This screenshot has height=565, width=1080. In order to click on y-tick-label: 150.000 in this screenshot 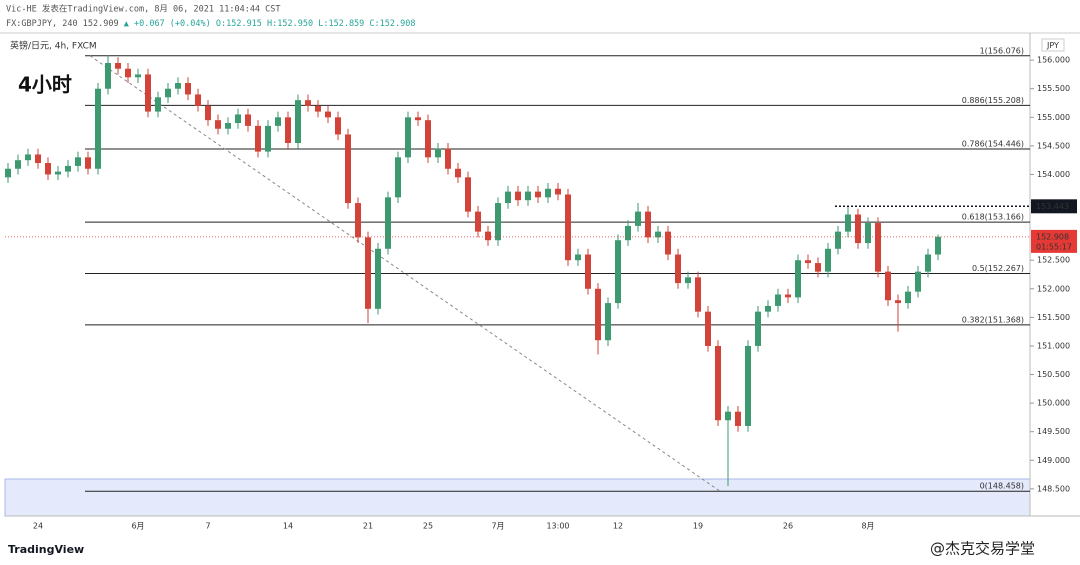, I will do `click(1053, 403)`.